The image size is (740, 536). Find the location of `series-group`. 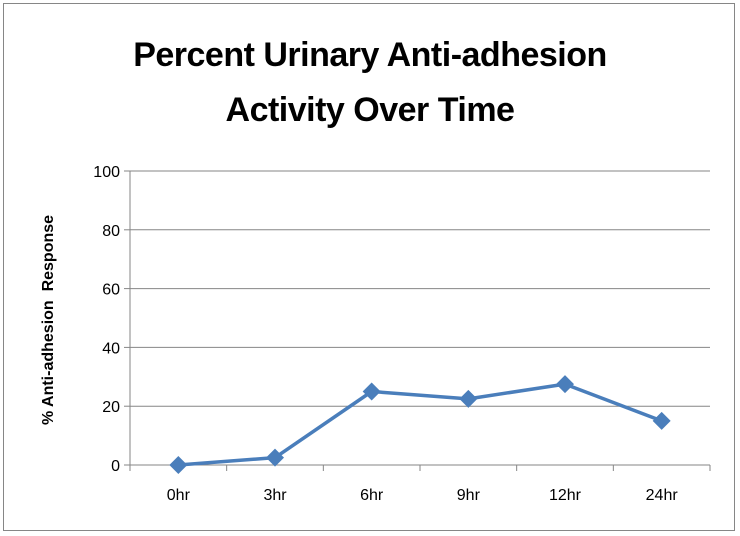

series-group is located at coordinates (420, 424).